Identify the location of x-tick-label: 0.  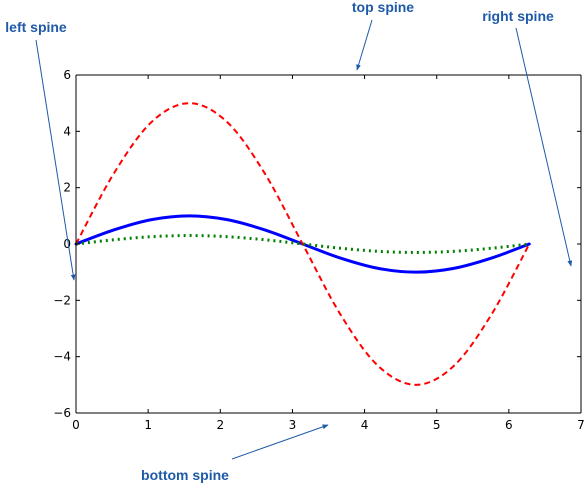
(76, 425).